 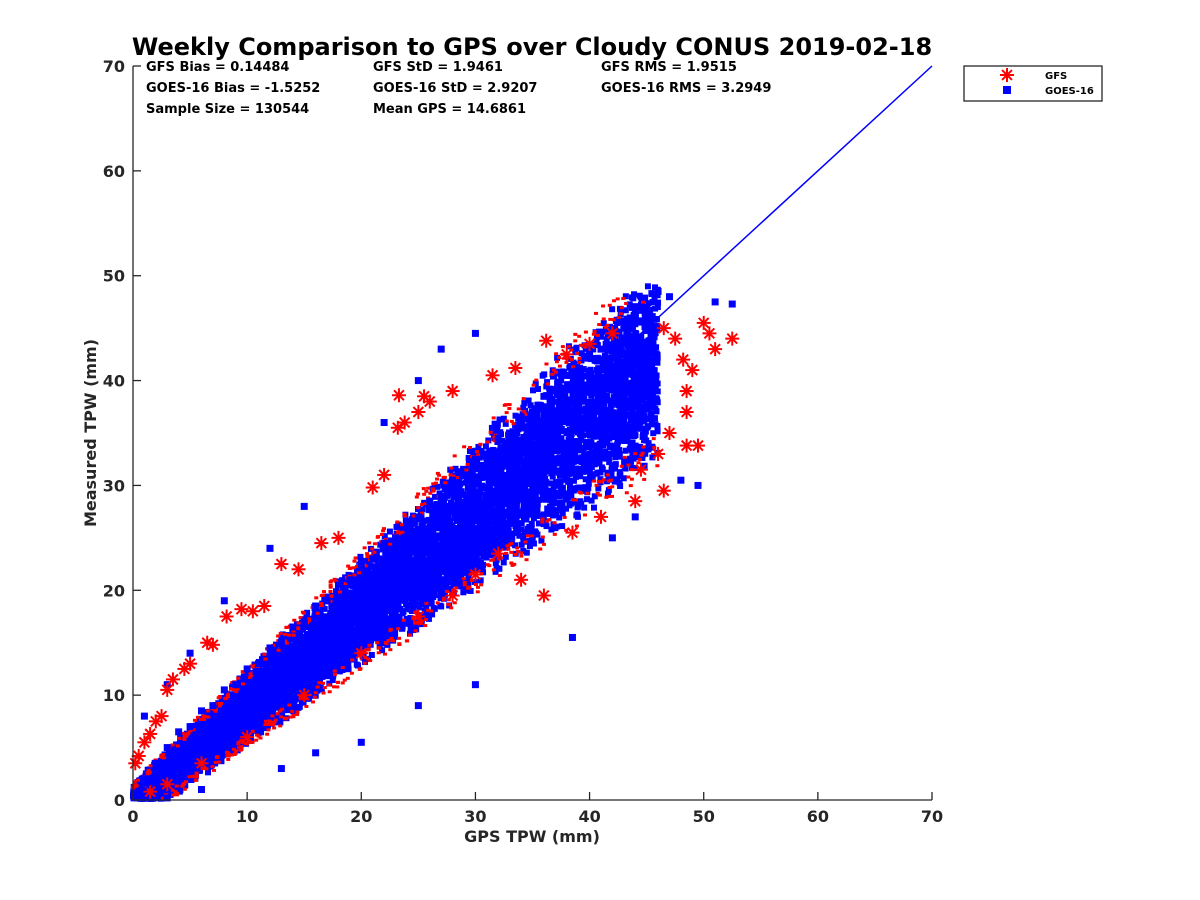 What do you see at coordinates (532, 836) in the screenshot?
I see `x-axis-label: GPS TPW (mm)` at bounding box center [532, 836].